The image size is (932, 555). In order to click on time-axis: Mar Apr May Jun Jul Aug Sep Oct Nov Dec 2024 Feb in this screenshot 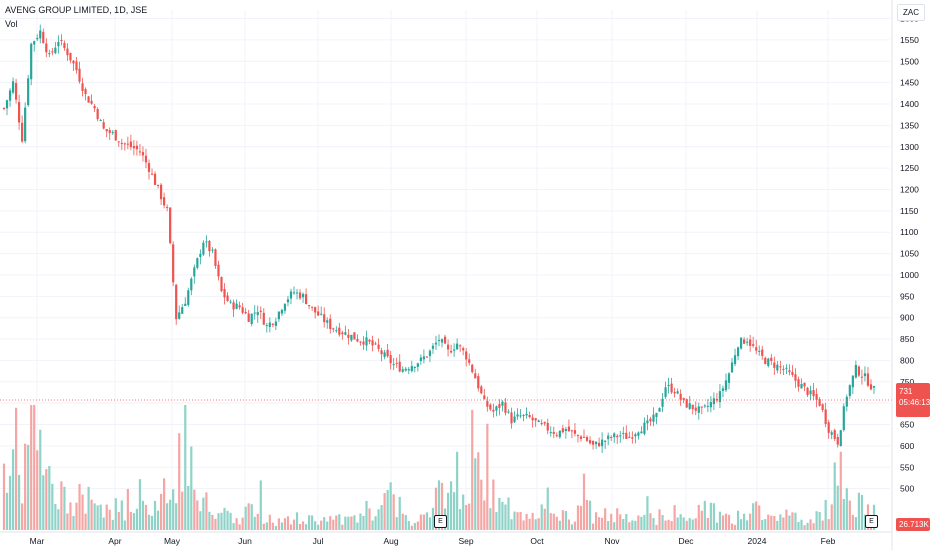, I will do `click(433, 541)`.